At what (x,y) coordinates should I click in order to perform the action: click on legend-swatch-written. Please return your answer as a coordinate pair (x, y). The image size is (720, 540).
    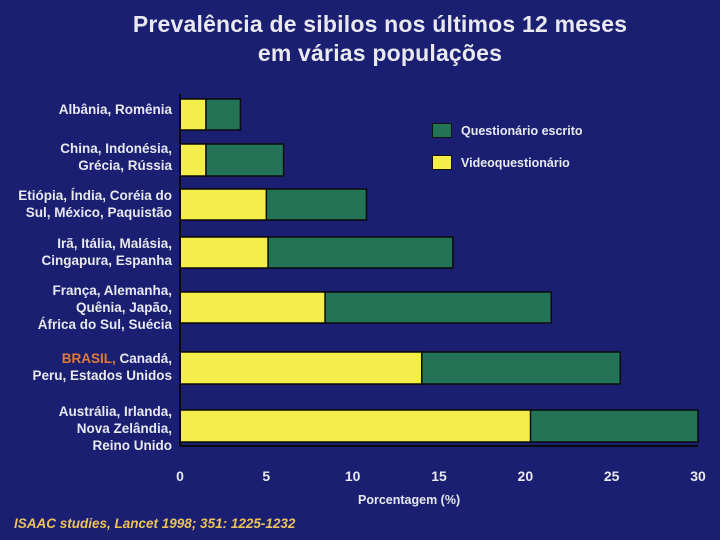
    Looking at the image, I should click on (442, 130).